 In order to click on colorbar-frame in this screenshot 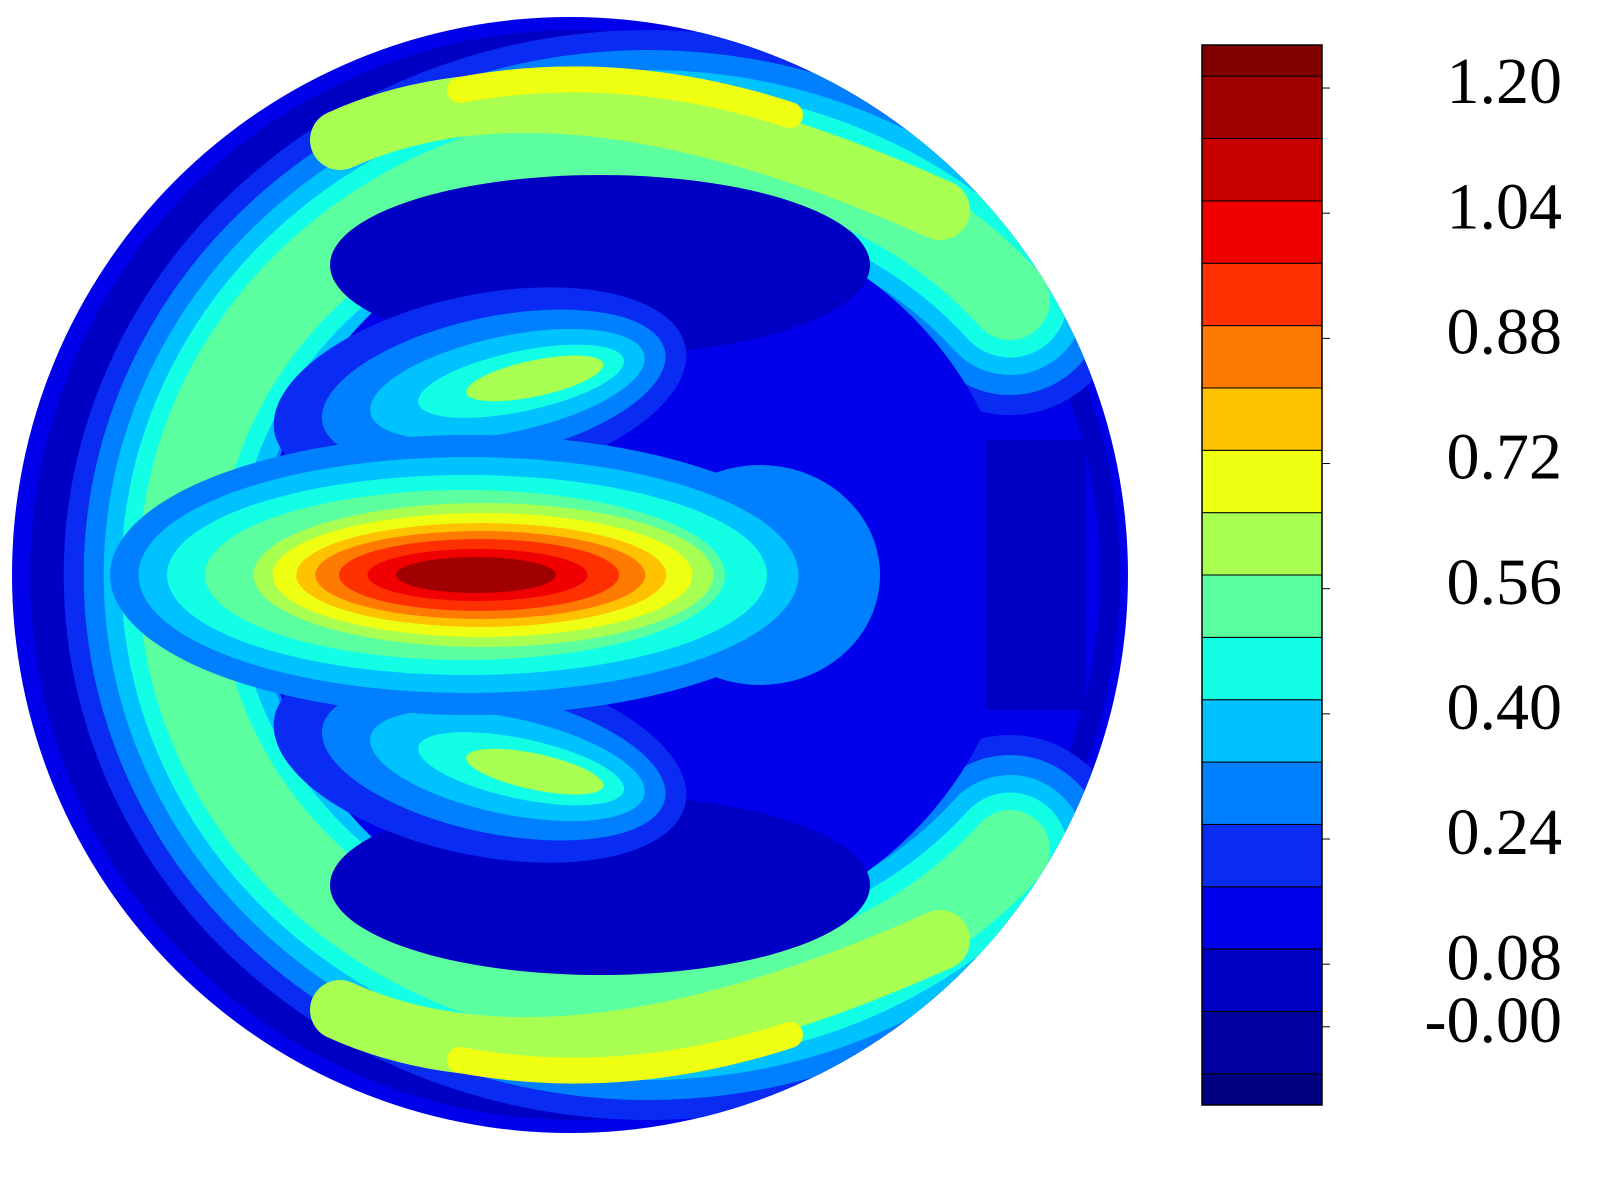, I will do `click(1262, 575)`.